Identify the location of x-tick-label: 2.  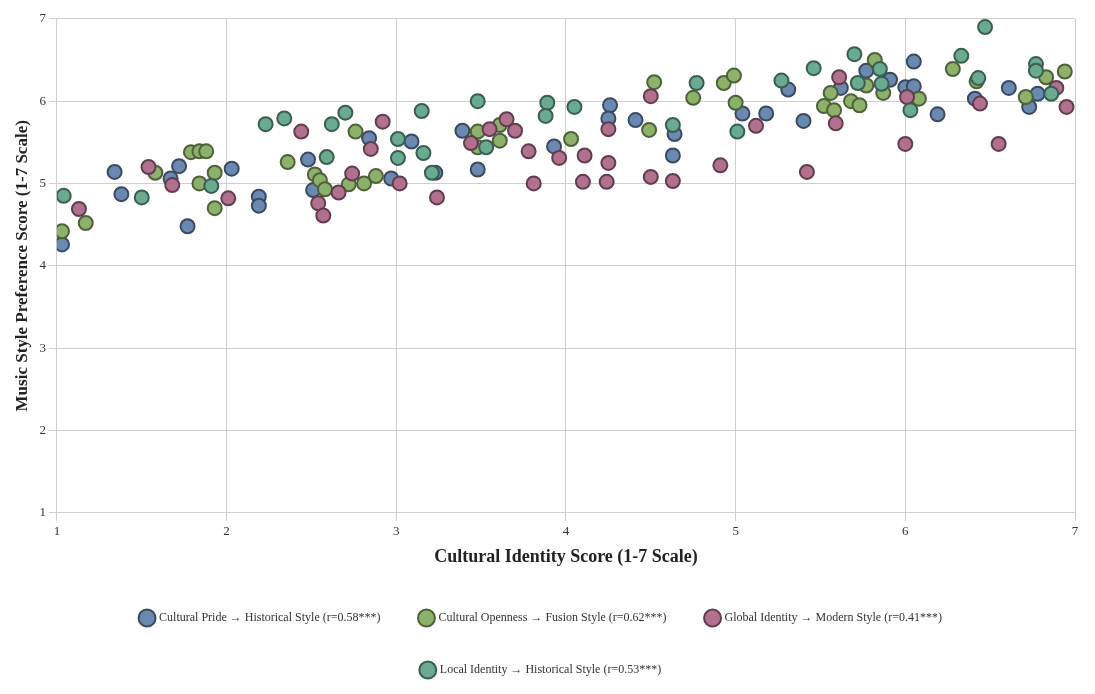
(226, 531).